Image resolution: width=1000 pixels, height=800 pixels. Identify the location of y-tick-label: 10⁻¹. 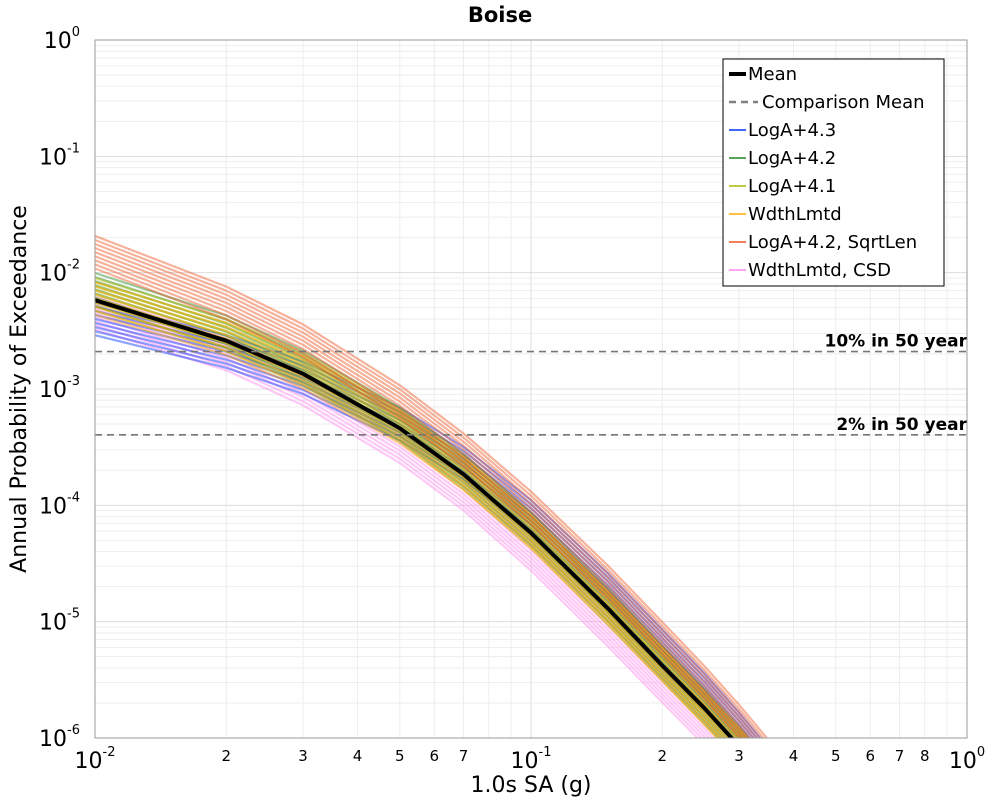
(59, 155).